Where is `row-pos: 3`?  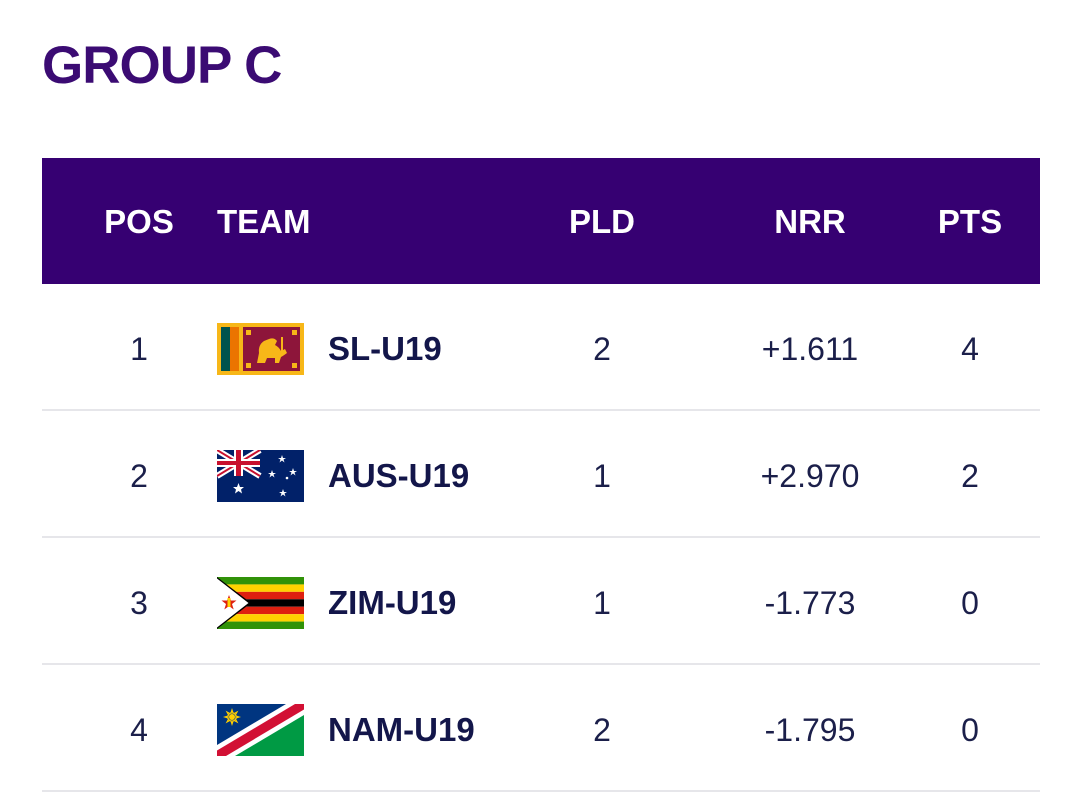 row-pos: 3 is located at coordinates (139, 603).